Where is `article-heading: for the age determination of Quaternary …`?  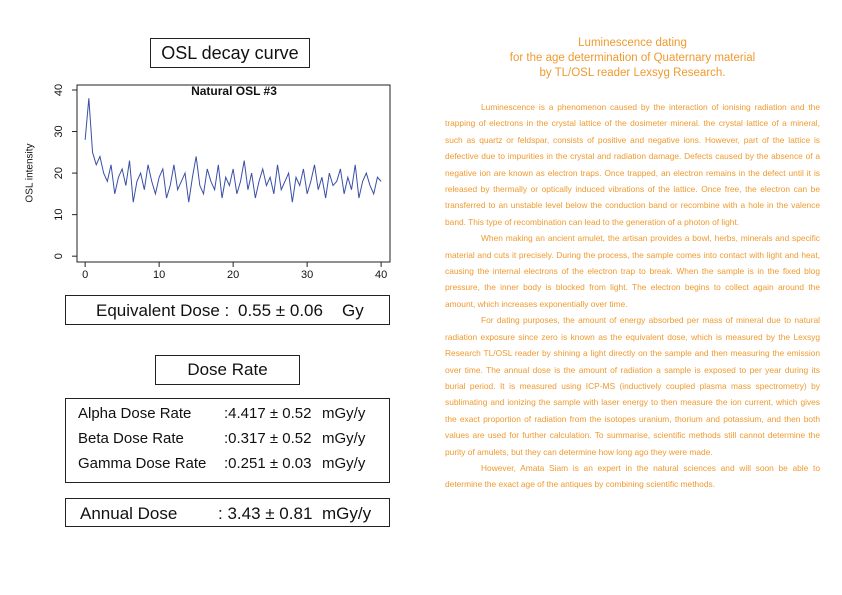 article-heading: for the age determination of Quaternary … is located at coordinates (632, 58).